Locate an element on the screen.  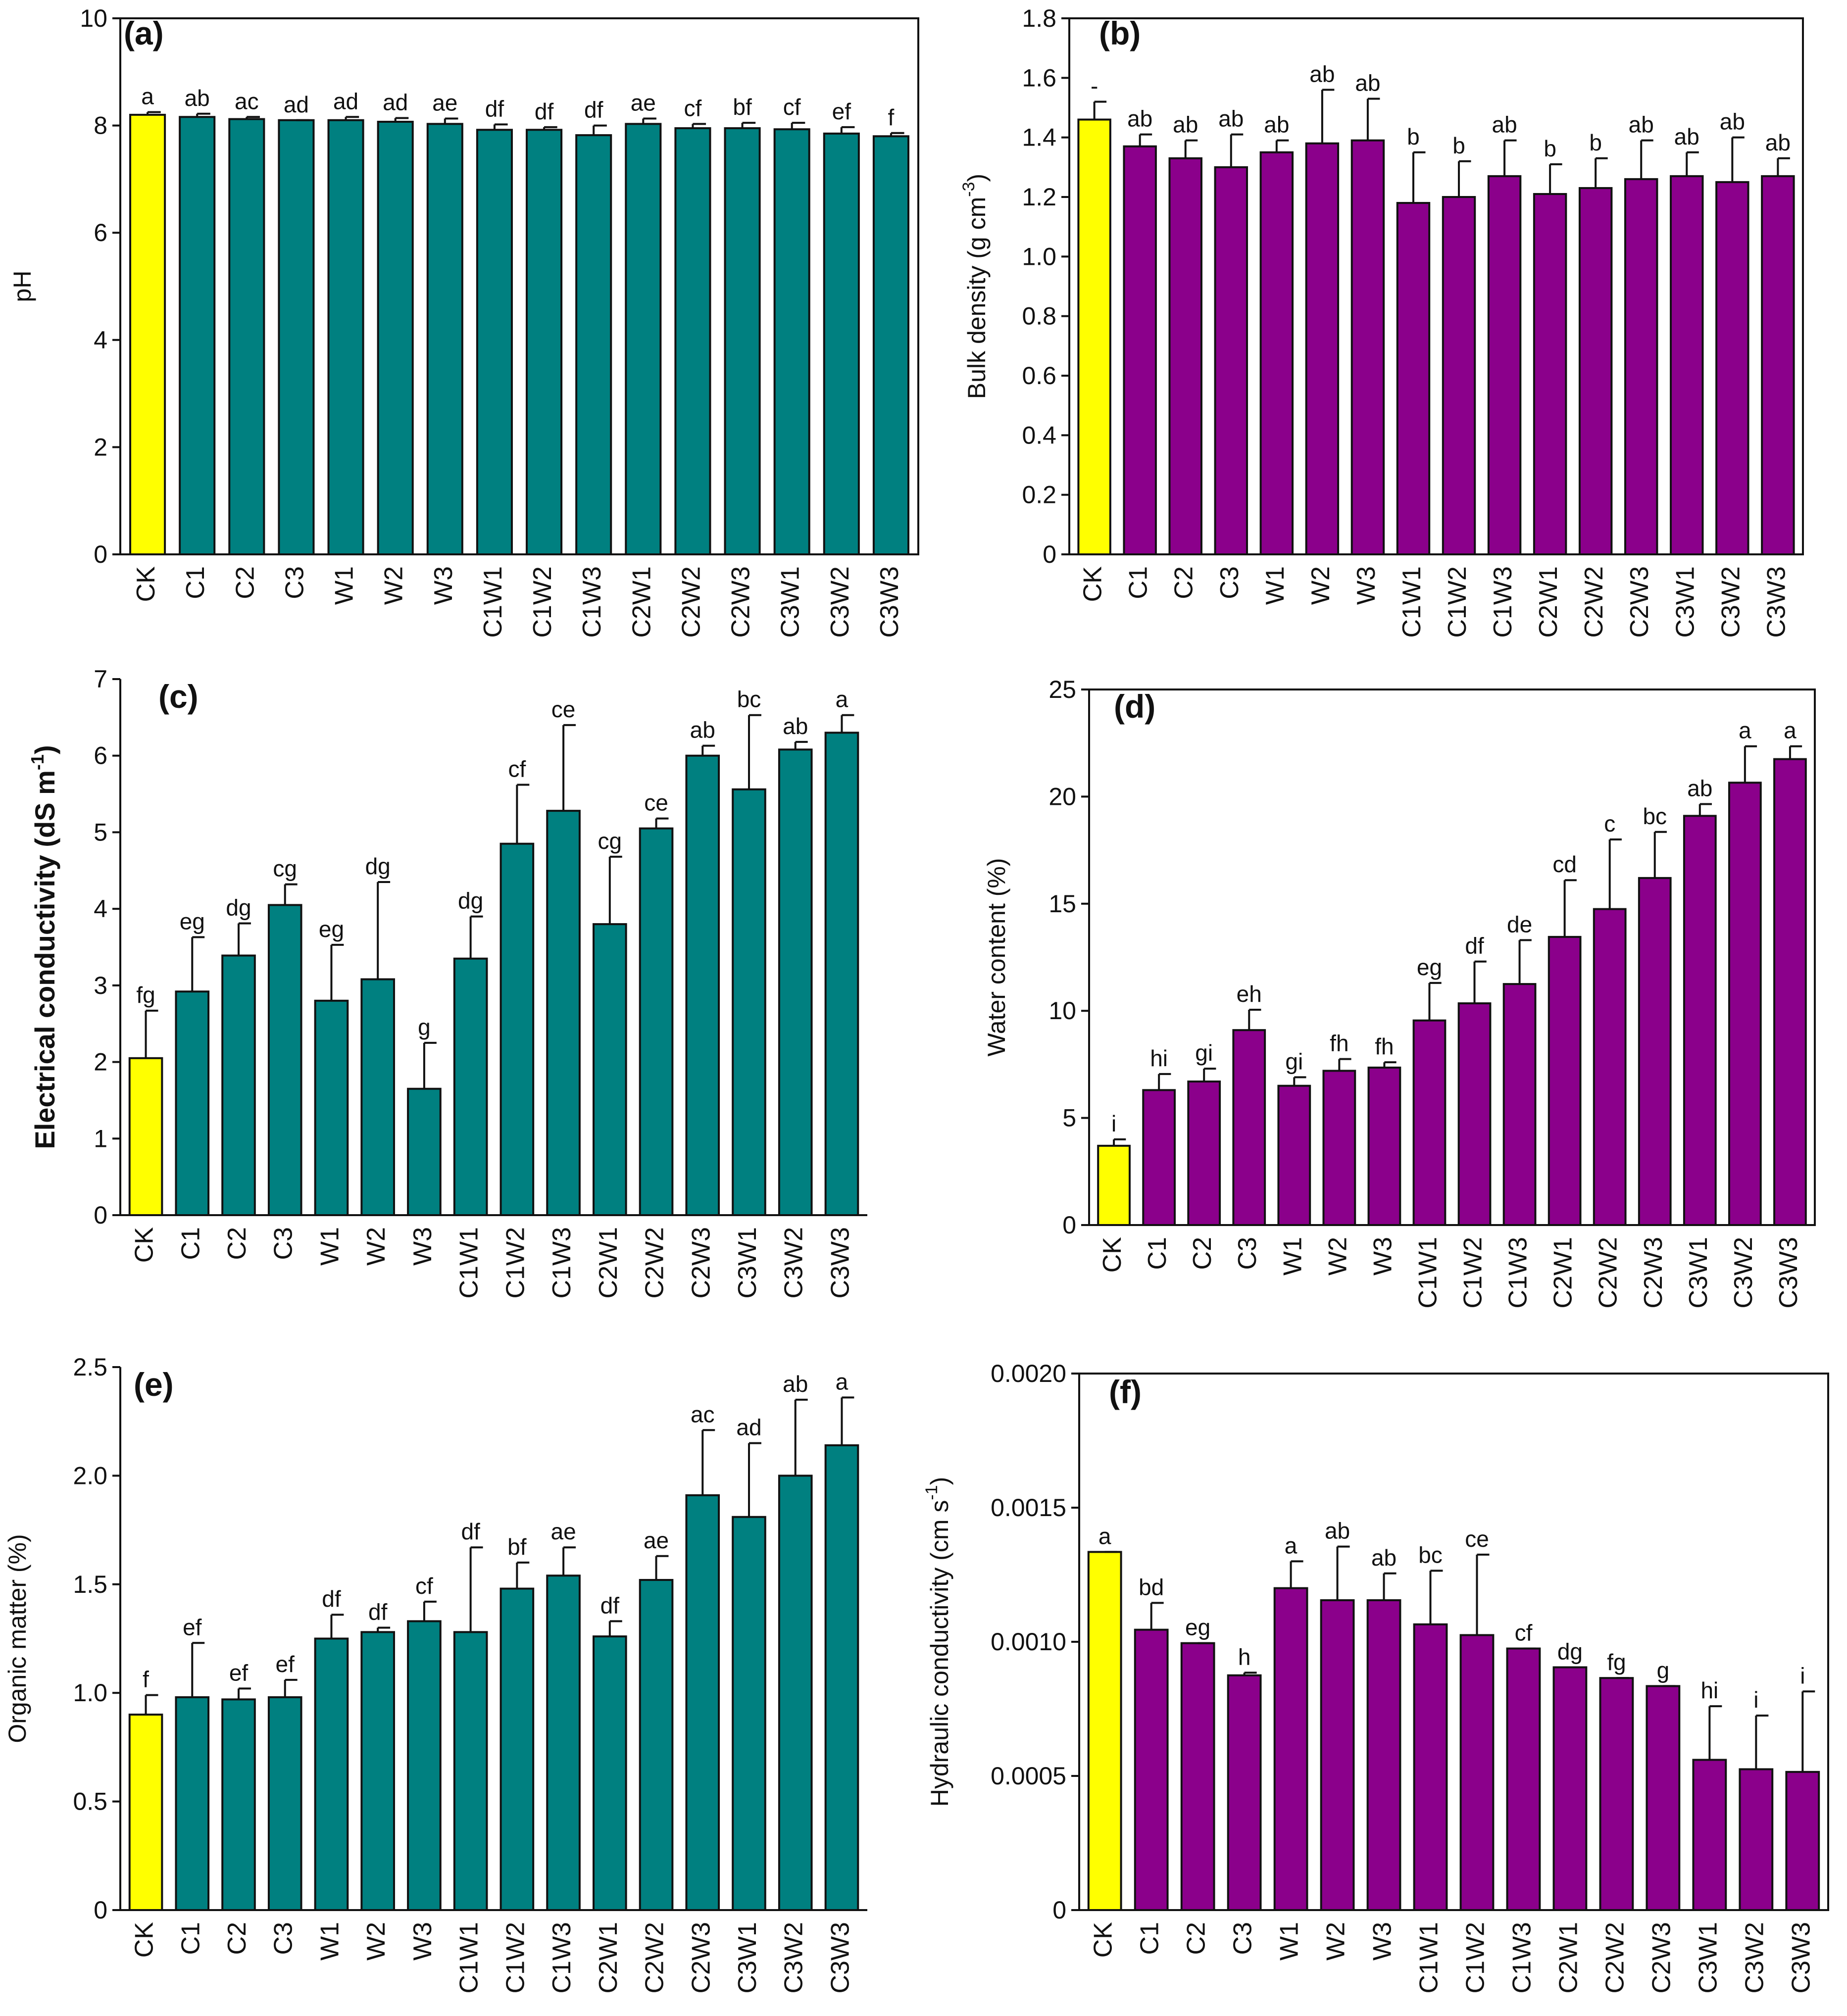
y-tick-label: 5 is located at coordinates (1069, 1118).